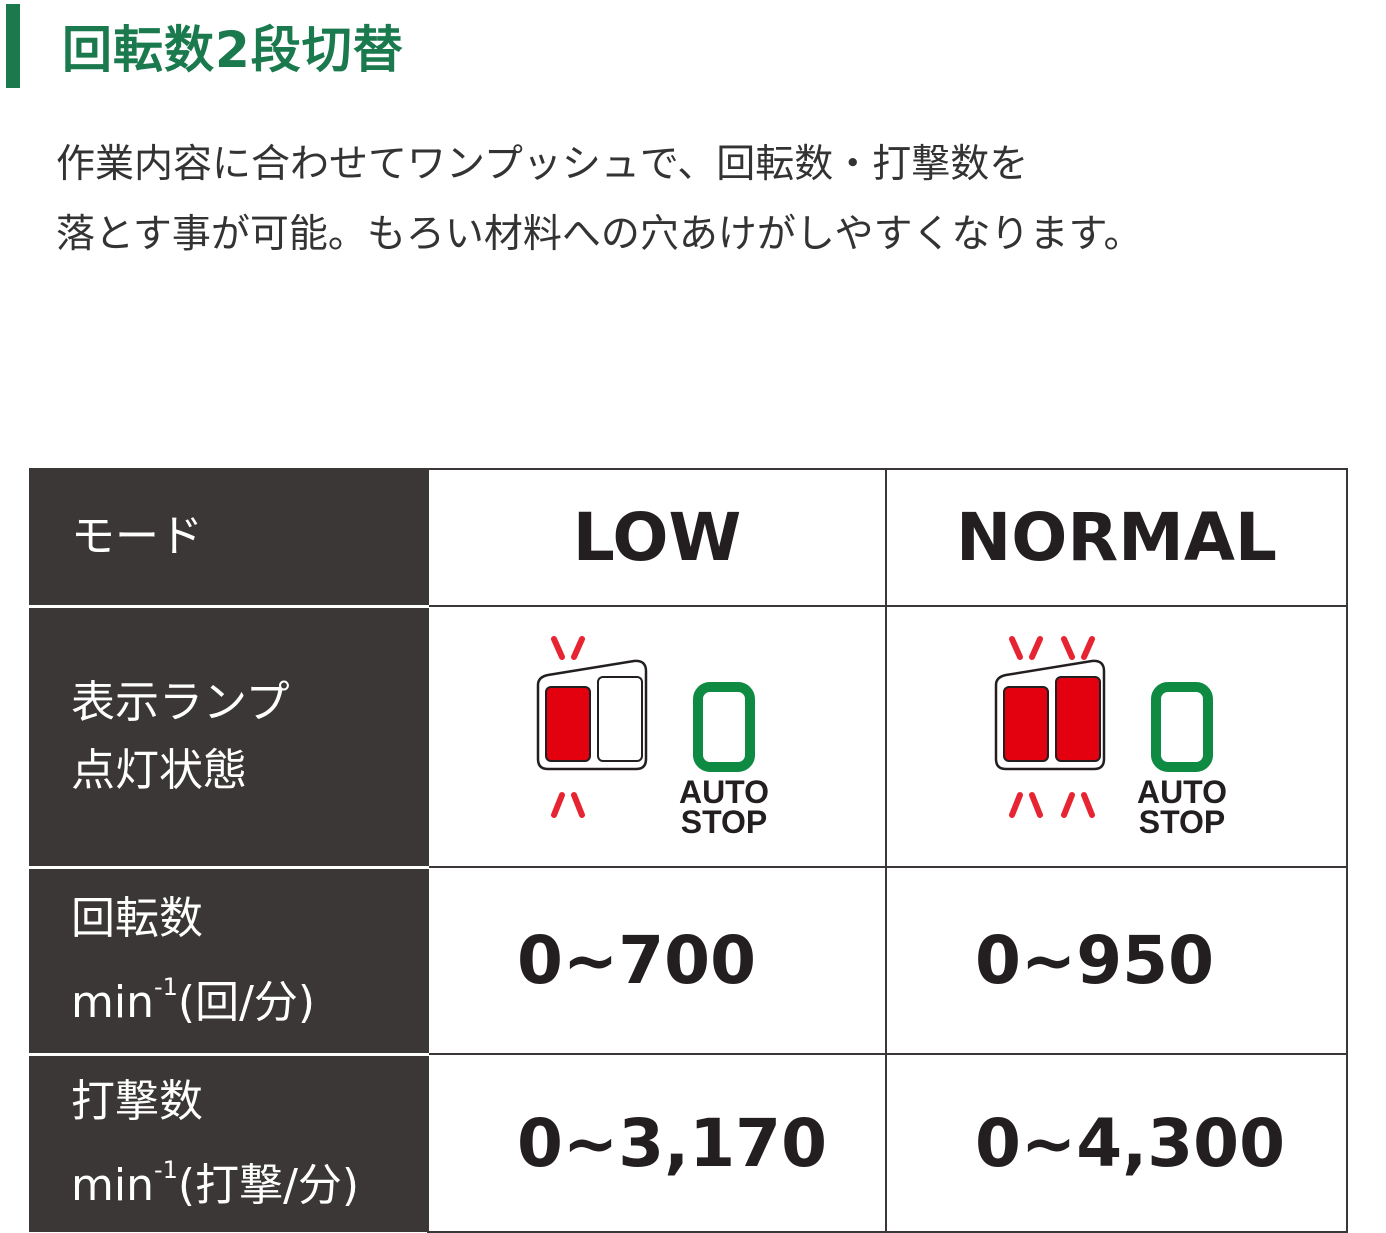  What do you see at coordinates (657, 537) in the screenshot?
I see `mode-low: LOW` at bounding box center [657, 537].